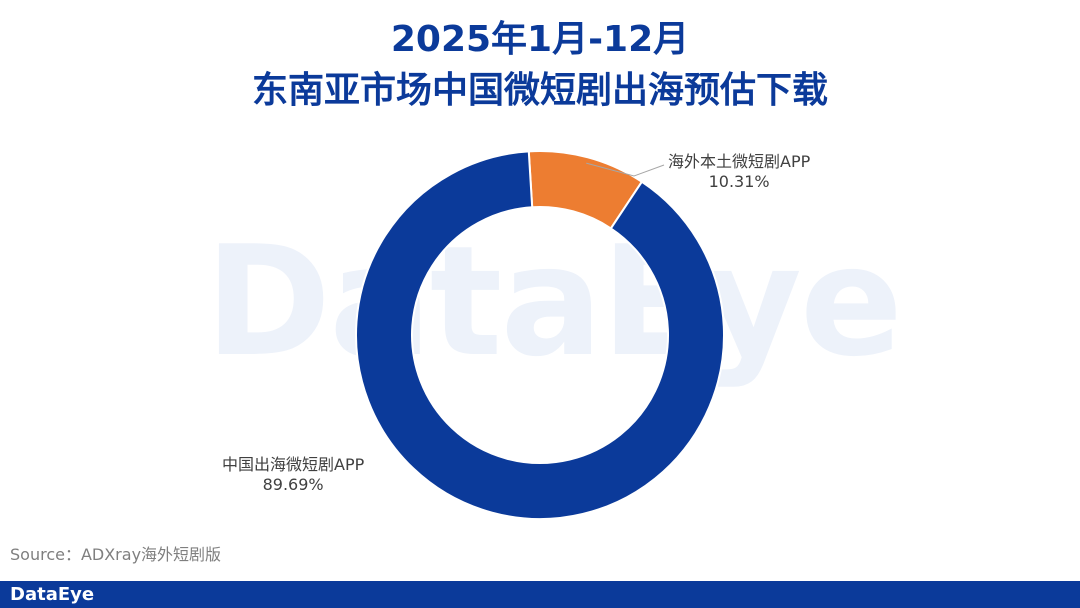 The height and width of the screenshot is (608, 1080). Describe the element at coordinates (293, 464) in the screenshot. I see `slice-name-china-overseas: 中国出海微短剧APP` at that location.